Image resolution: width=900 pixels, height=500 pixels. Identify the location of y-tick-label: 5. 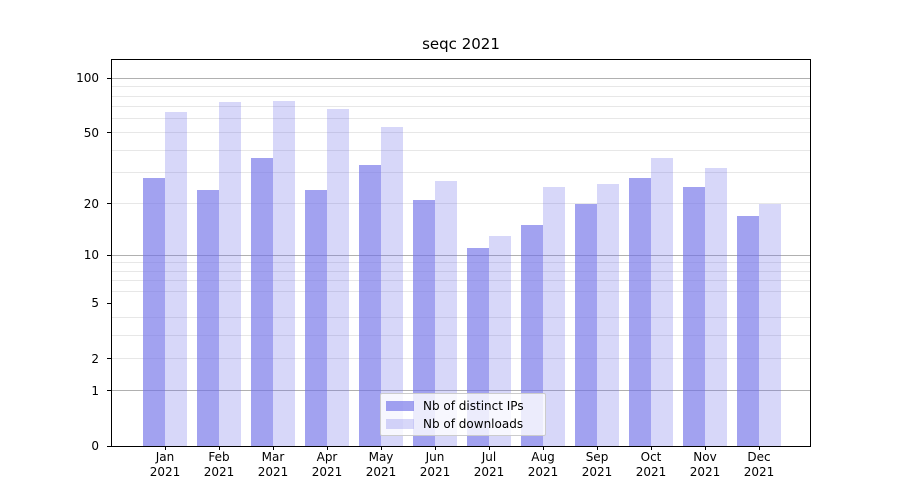
(95, 303).